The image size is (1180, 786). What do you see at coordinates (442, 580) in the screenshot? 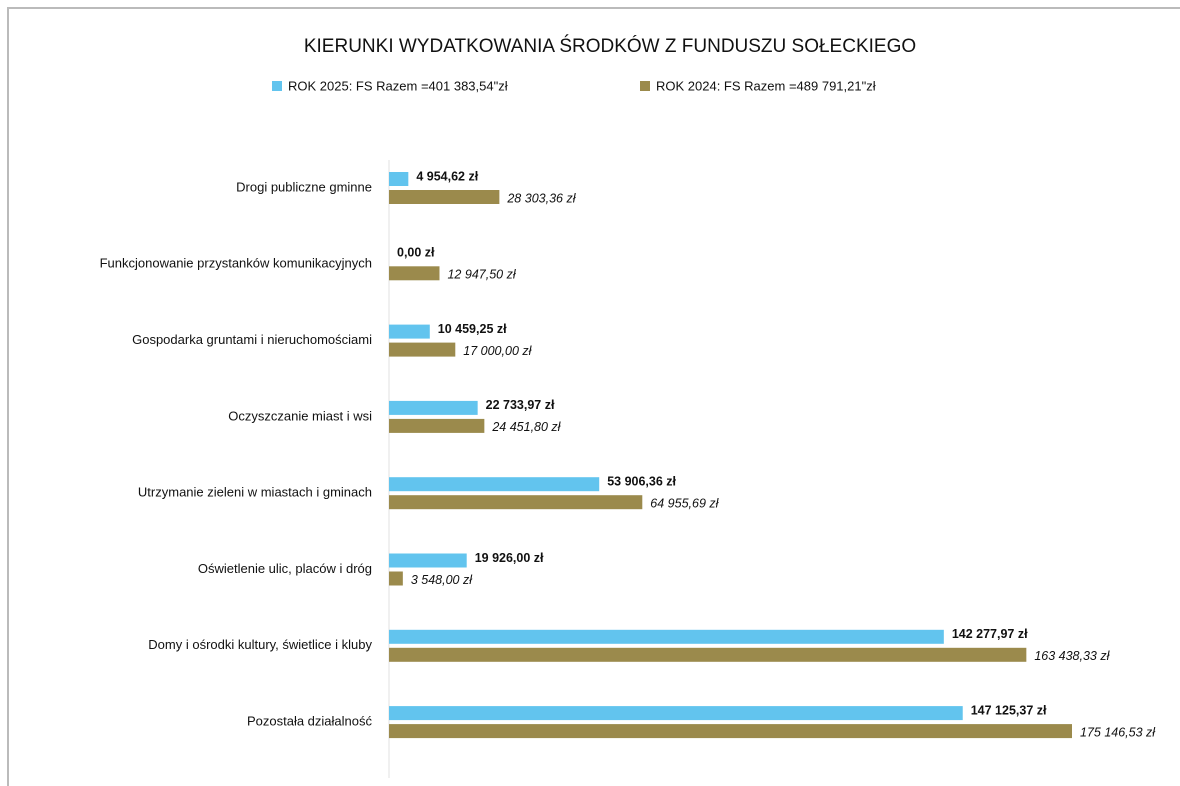
I see `data-label: 3 548,00 zł` at bounding box center [442, 580].